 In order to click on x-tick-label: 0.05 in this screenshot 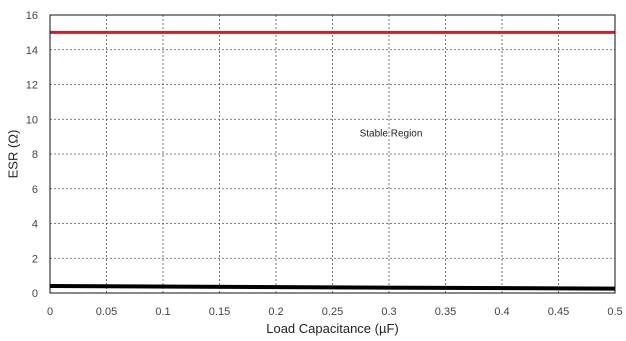, I will do `click(106, 312)`.